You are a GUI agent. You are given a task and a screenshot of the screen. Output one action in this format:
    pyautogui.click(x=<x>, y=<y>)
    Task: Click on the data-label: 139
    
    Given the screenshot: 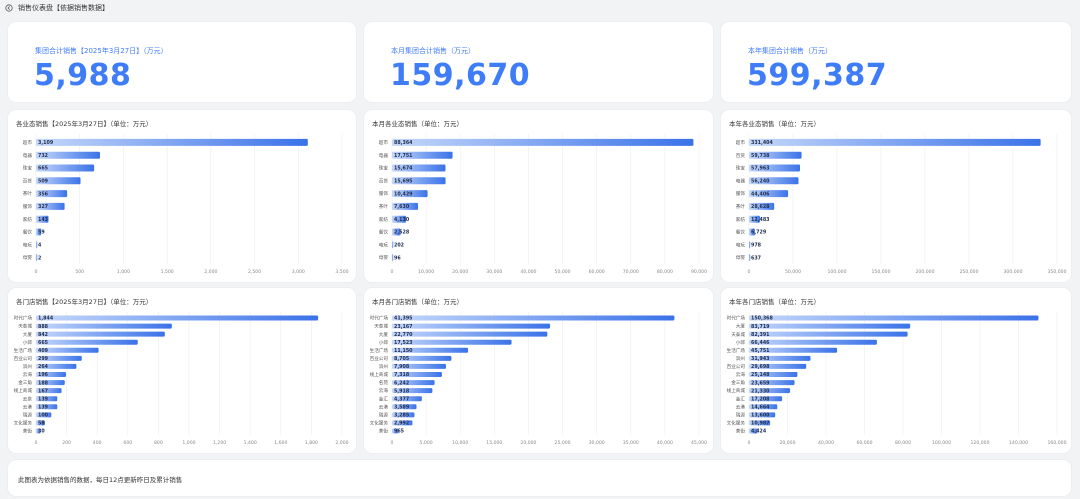 What is the action you would take?
    pyautogui.click(x=43, y=407)
    